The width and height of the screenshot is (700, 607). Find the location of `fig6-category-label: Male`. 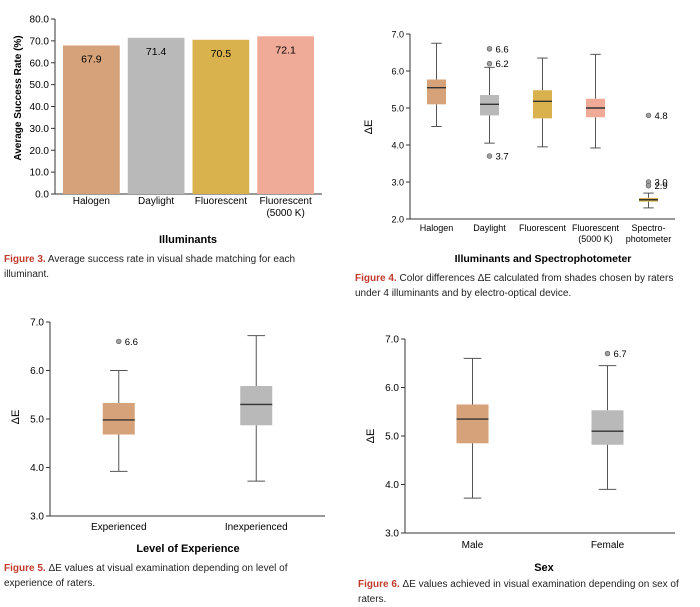

fig6-category-label: Male is located at coordinates (473, 545).